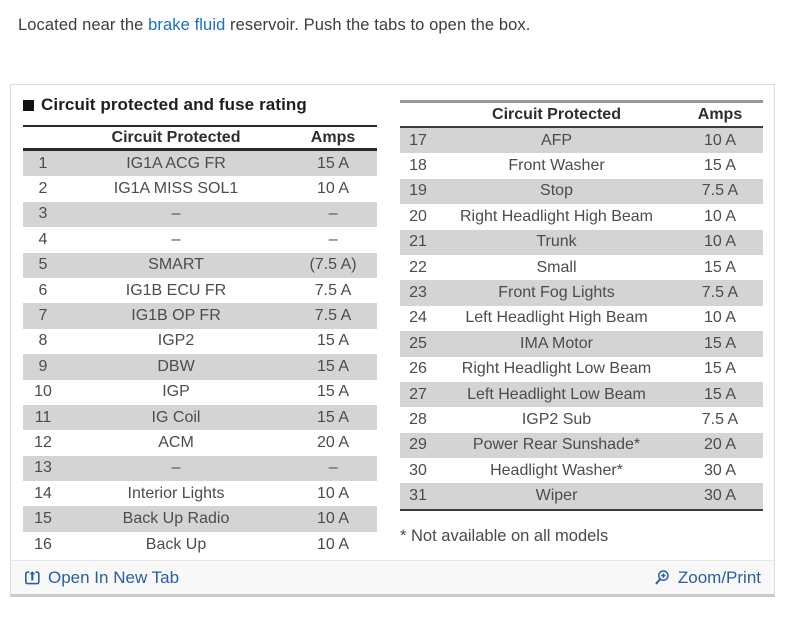 The height and width of the screenshot is (627, 785). I want to click on fuse-row: 22 Small 15 A, so click(581, 267).